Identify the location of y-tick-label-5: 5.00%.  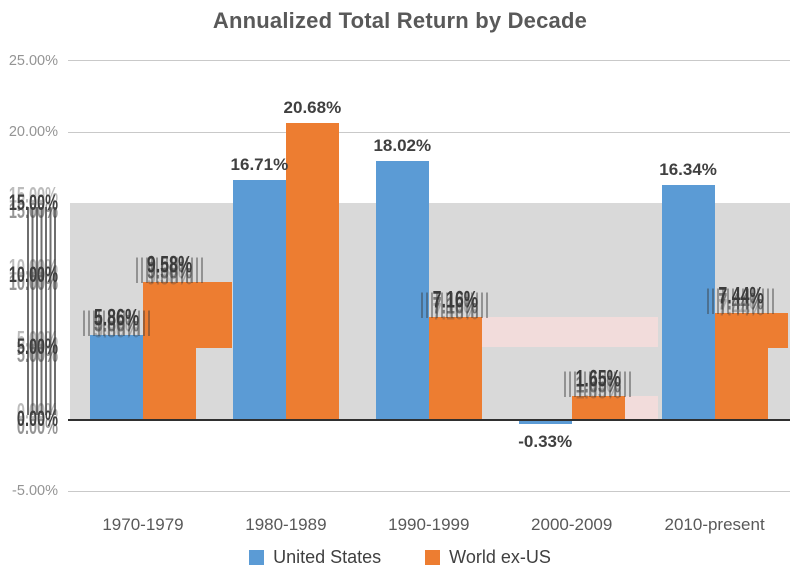
(37, 348).